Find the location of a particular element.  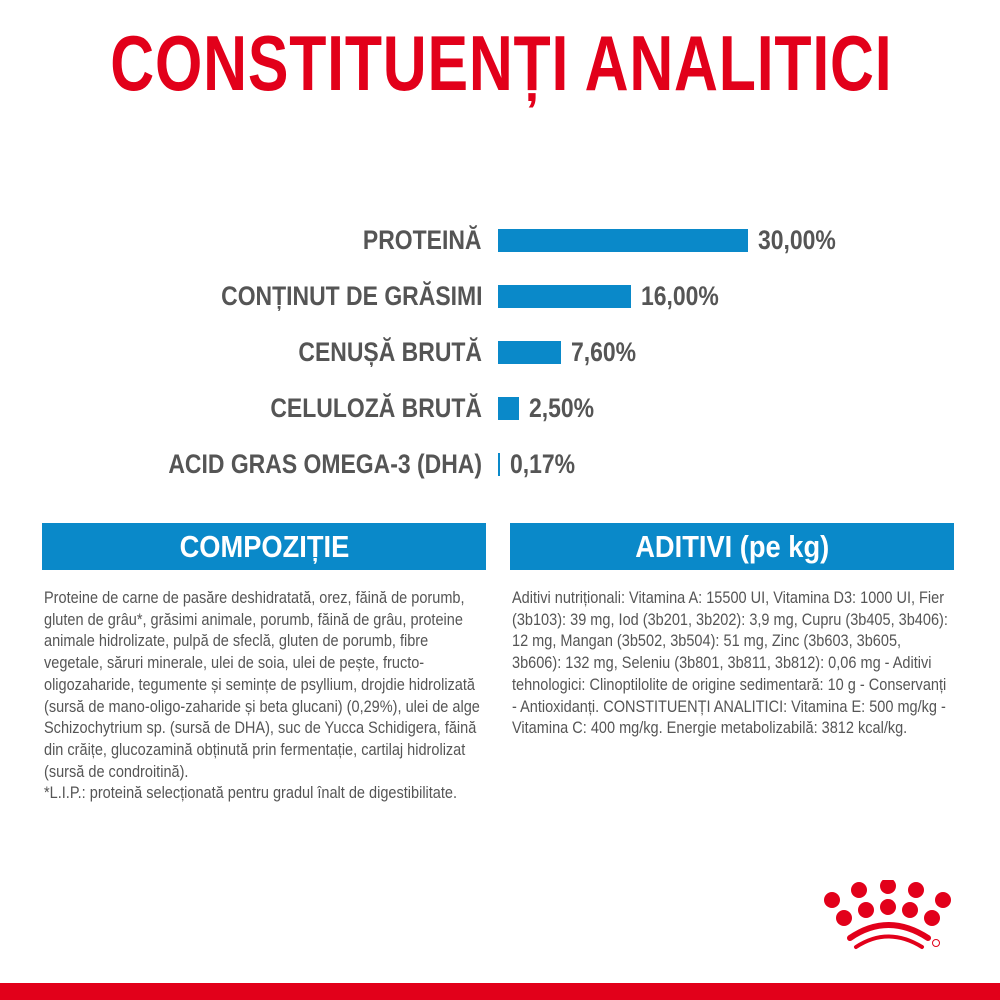

bar-value-label: 7,60% is located at coordinates (604, 352).